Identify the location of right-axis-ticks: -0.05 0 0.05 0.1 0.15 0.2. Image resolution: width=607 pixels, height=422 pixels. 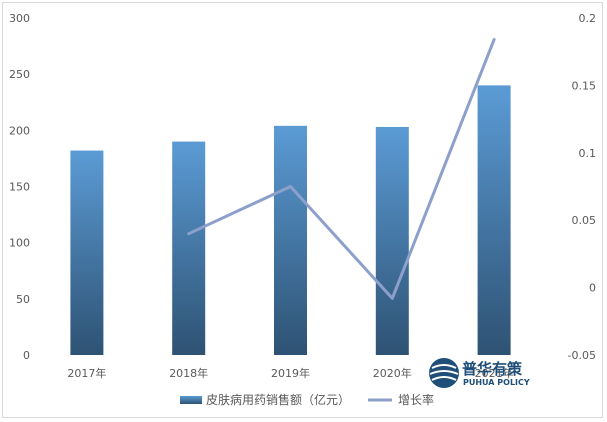
(582, 187).